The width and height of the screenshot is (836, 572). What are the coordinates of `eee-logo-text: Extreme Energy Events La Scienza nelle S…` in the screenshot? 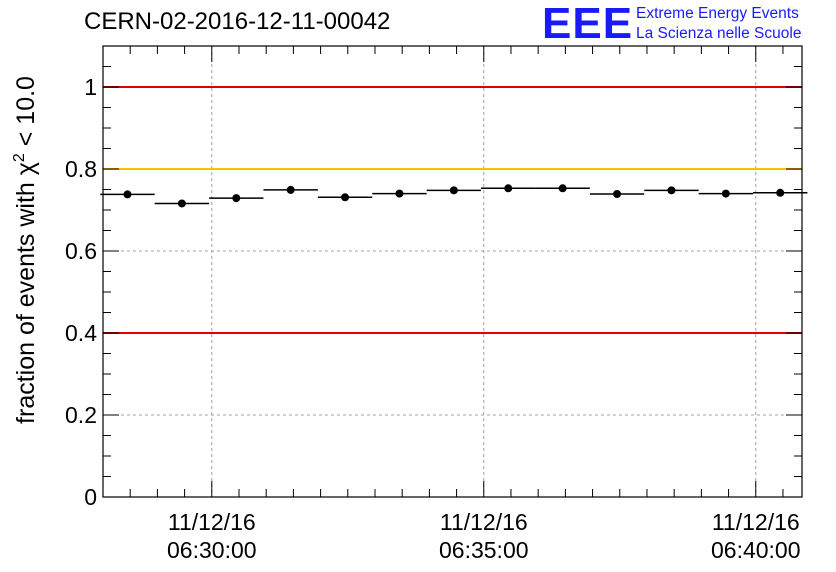 It's located at (718, 24).